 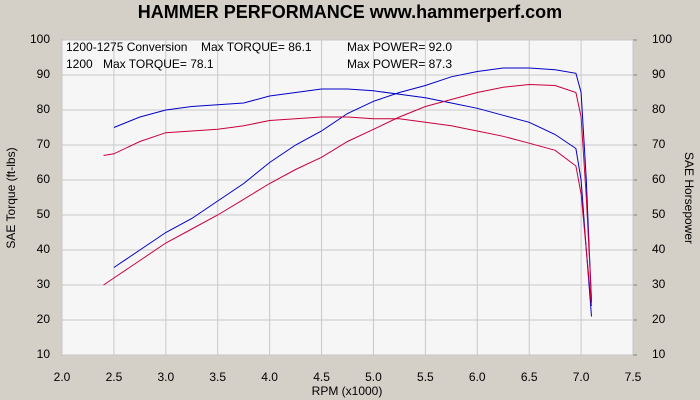 What do you see at coordinates (44, 354) in the screenshot?
I see `y-tick-label: 10` at bounding box center [44, 354].